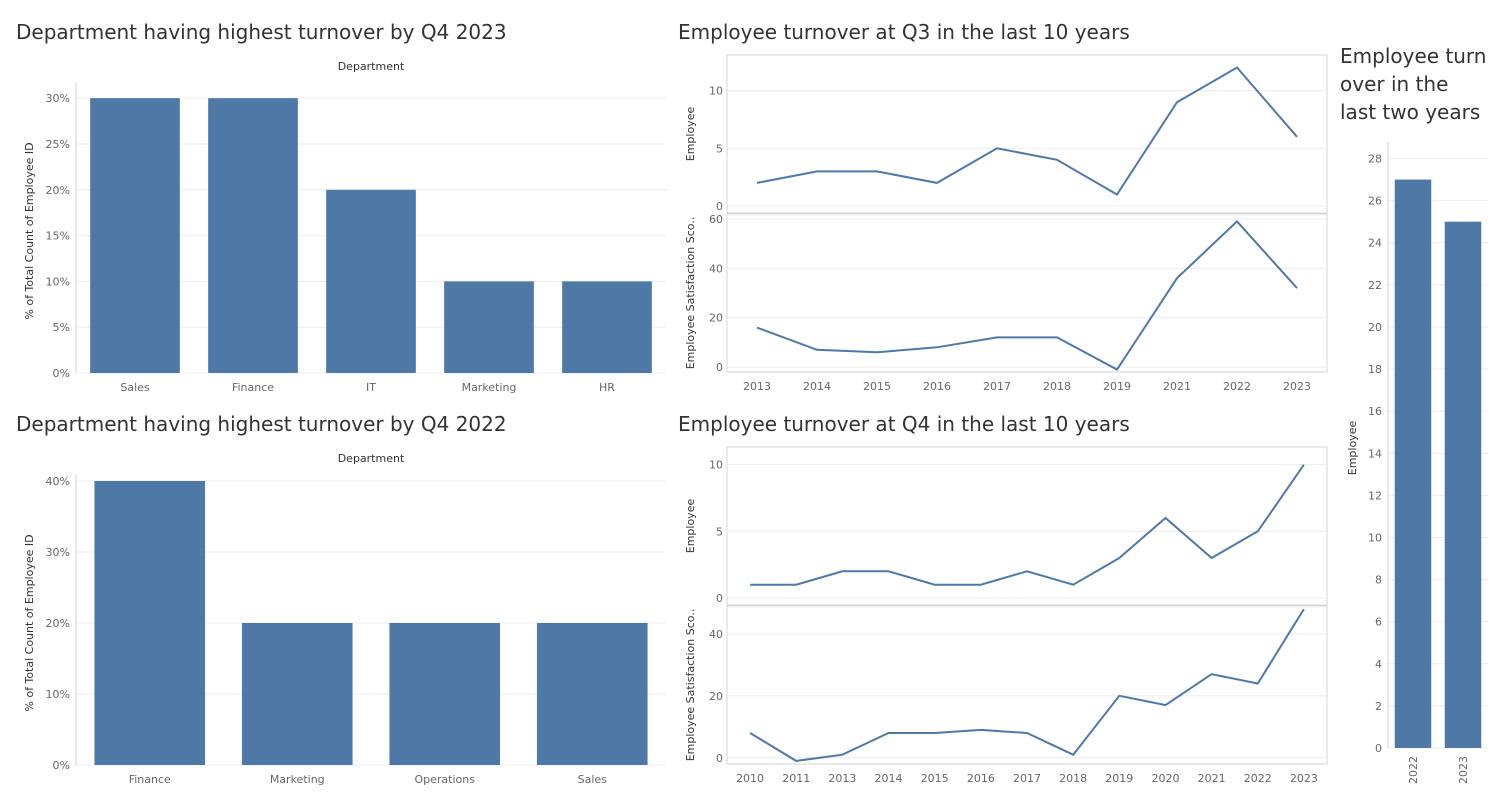 This screenshot has width=1499, height=799. I want to click on x-tick-label: Sales, so click(135, 387).